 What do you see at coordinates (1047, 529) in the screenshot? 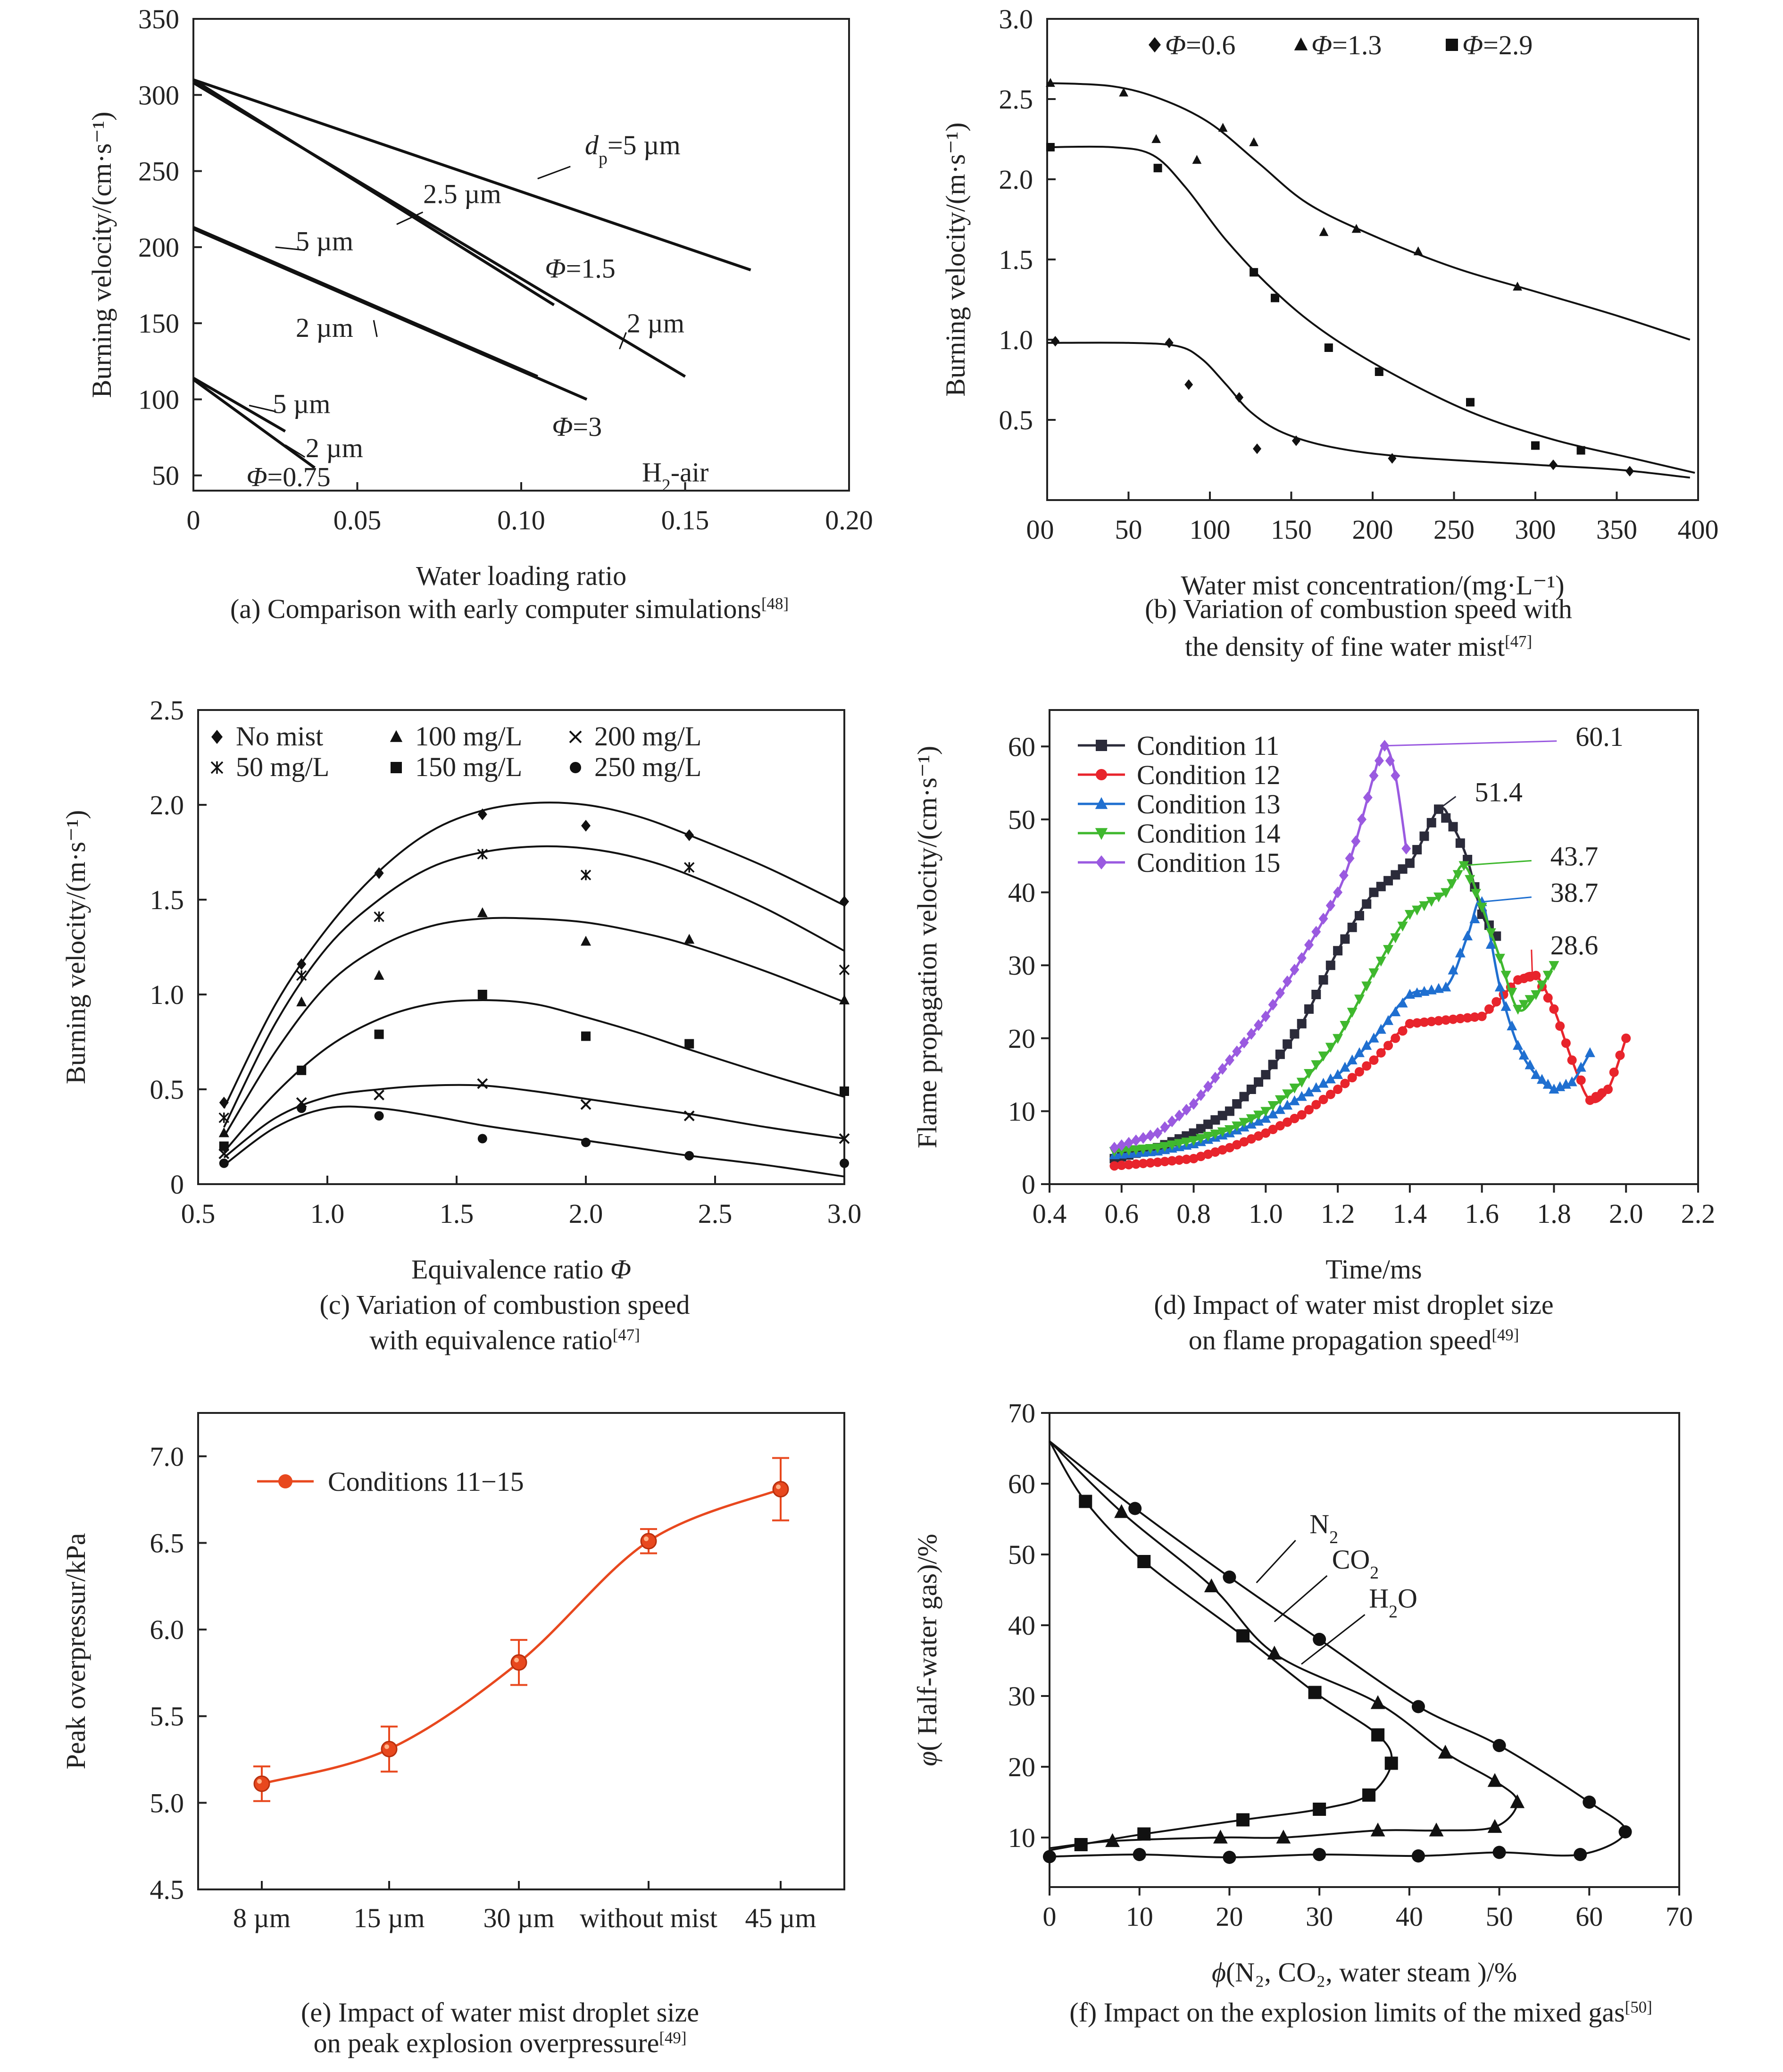
I see `x-tick-label-b: 0` at bounding box center [1047, 529].